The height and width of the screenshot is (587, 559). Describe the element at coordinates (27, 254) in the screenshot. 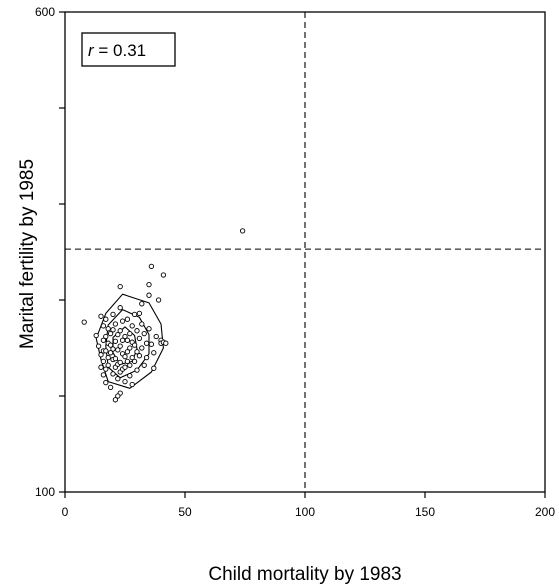

I see `y-axis-title: Marital fertility by 1985` at that location.